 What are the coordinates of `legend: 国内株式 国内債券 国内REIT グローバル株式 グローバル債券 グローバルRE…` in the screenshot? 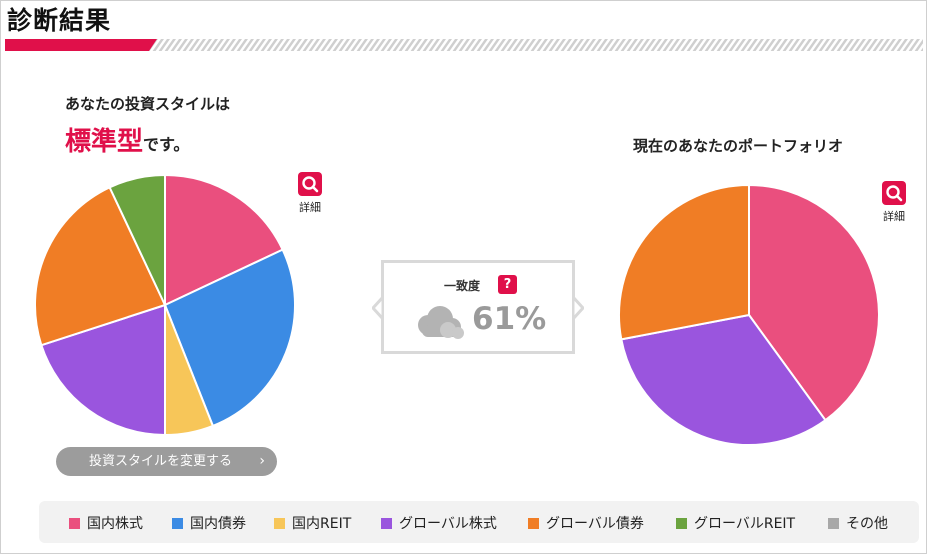 It's located at (479, 522).